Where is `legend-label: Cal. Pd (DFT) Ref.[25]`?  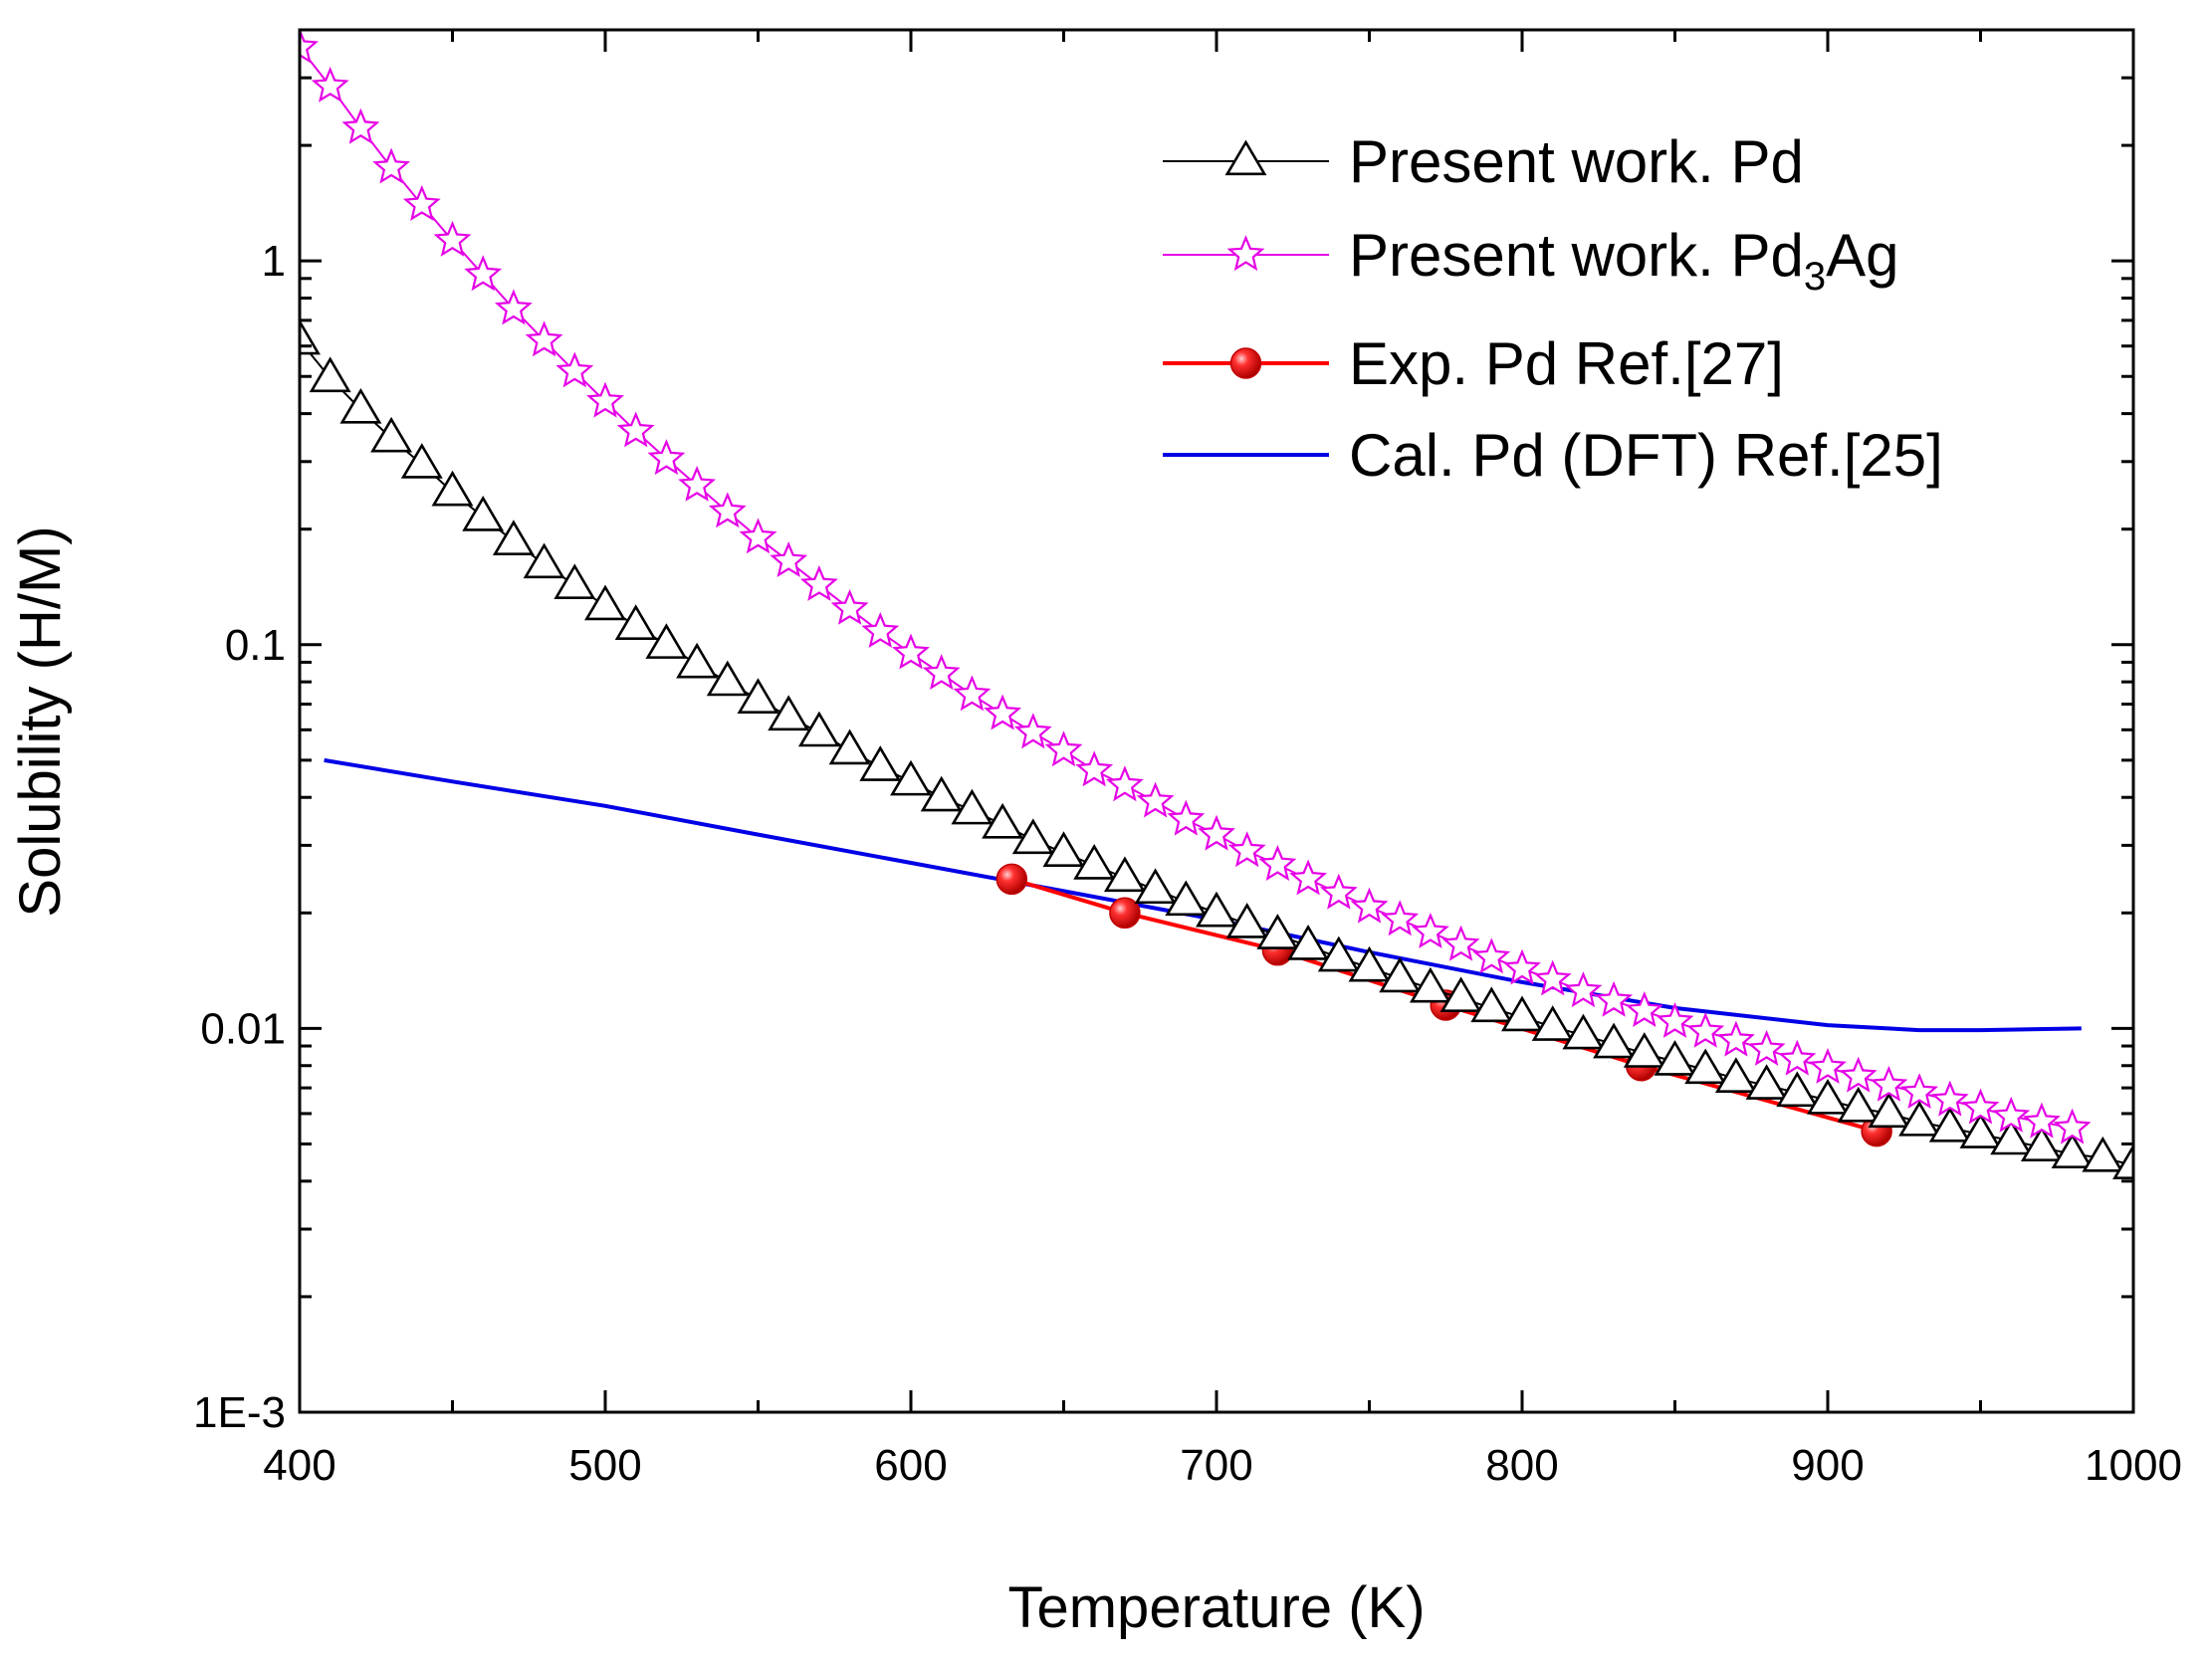
legend-label: Cal. Pd (DFT) Ref.[25] is located at coordinates (1646, 455).